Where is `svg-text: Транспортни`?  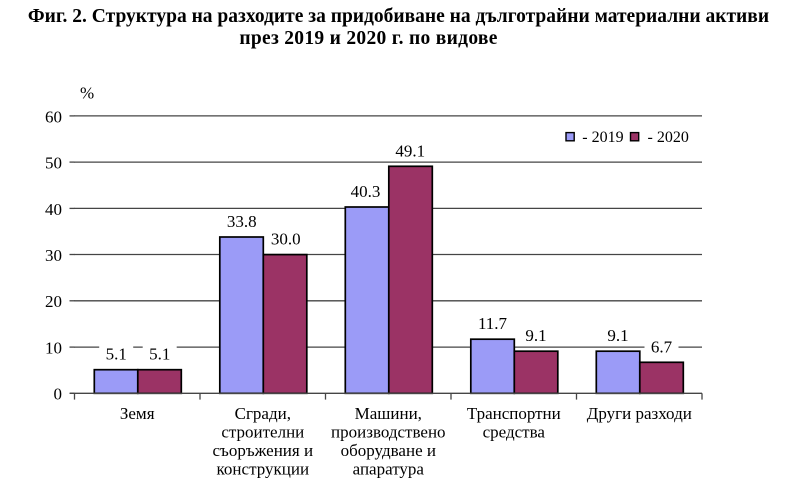
svg-text: Транспортни is located at coordinates (514, 413).